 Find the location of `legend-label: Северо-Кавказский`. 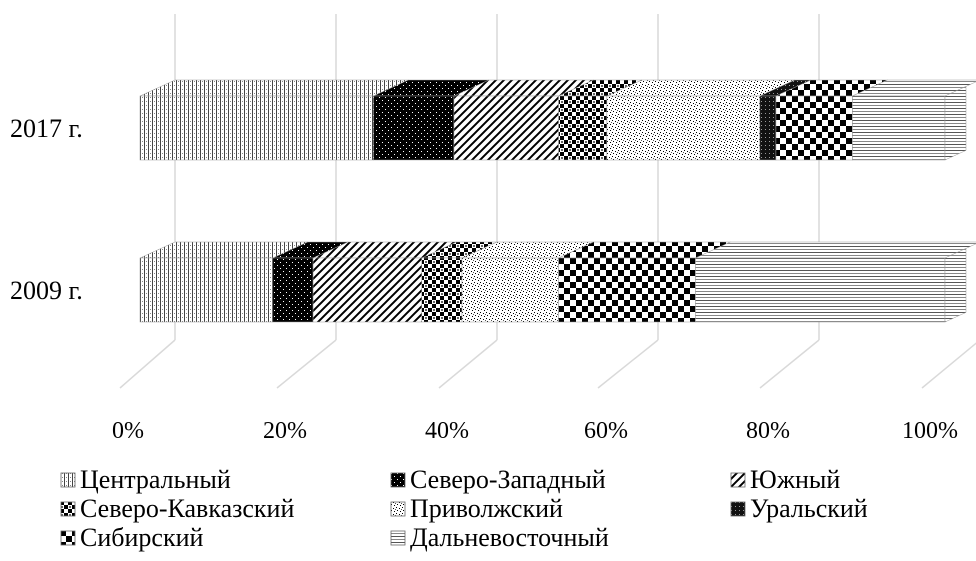

legend-label: Северо-Кавказский is located at coordinates (187, 508).